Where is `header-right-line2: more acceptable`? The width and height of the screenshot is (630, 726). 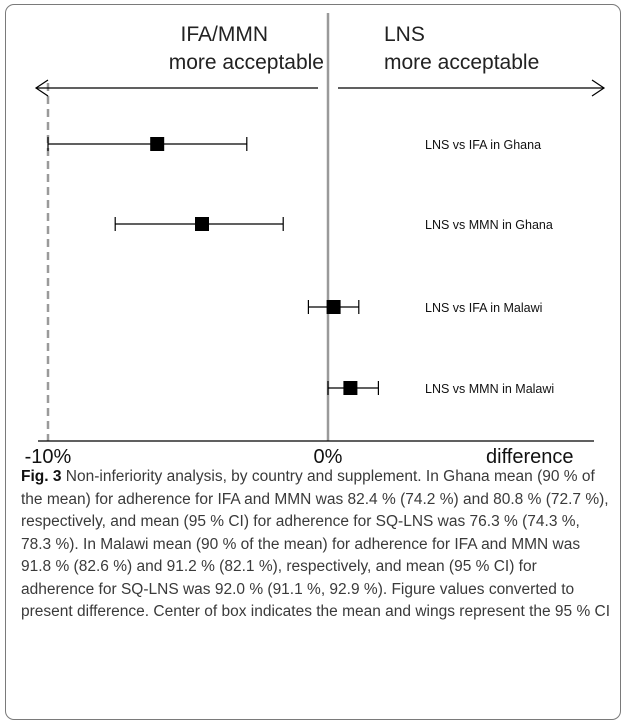
header-right-line2: more acceptable is located at coordinates (461, 62).